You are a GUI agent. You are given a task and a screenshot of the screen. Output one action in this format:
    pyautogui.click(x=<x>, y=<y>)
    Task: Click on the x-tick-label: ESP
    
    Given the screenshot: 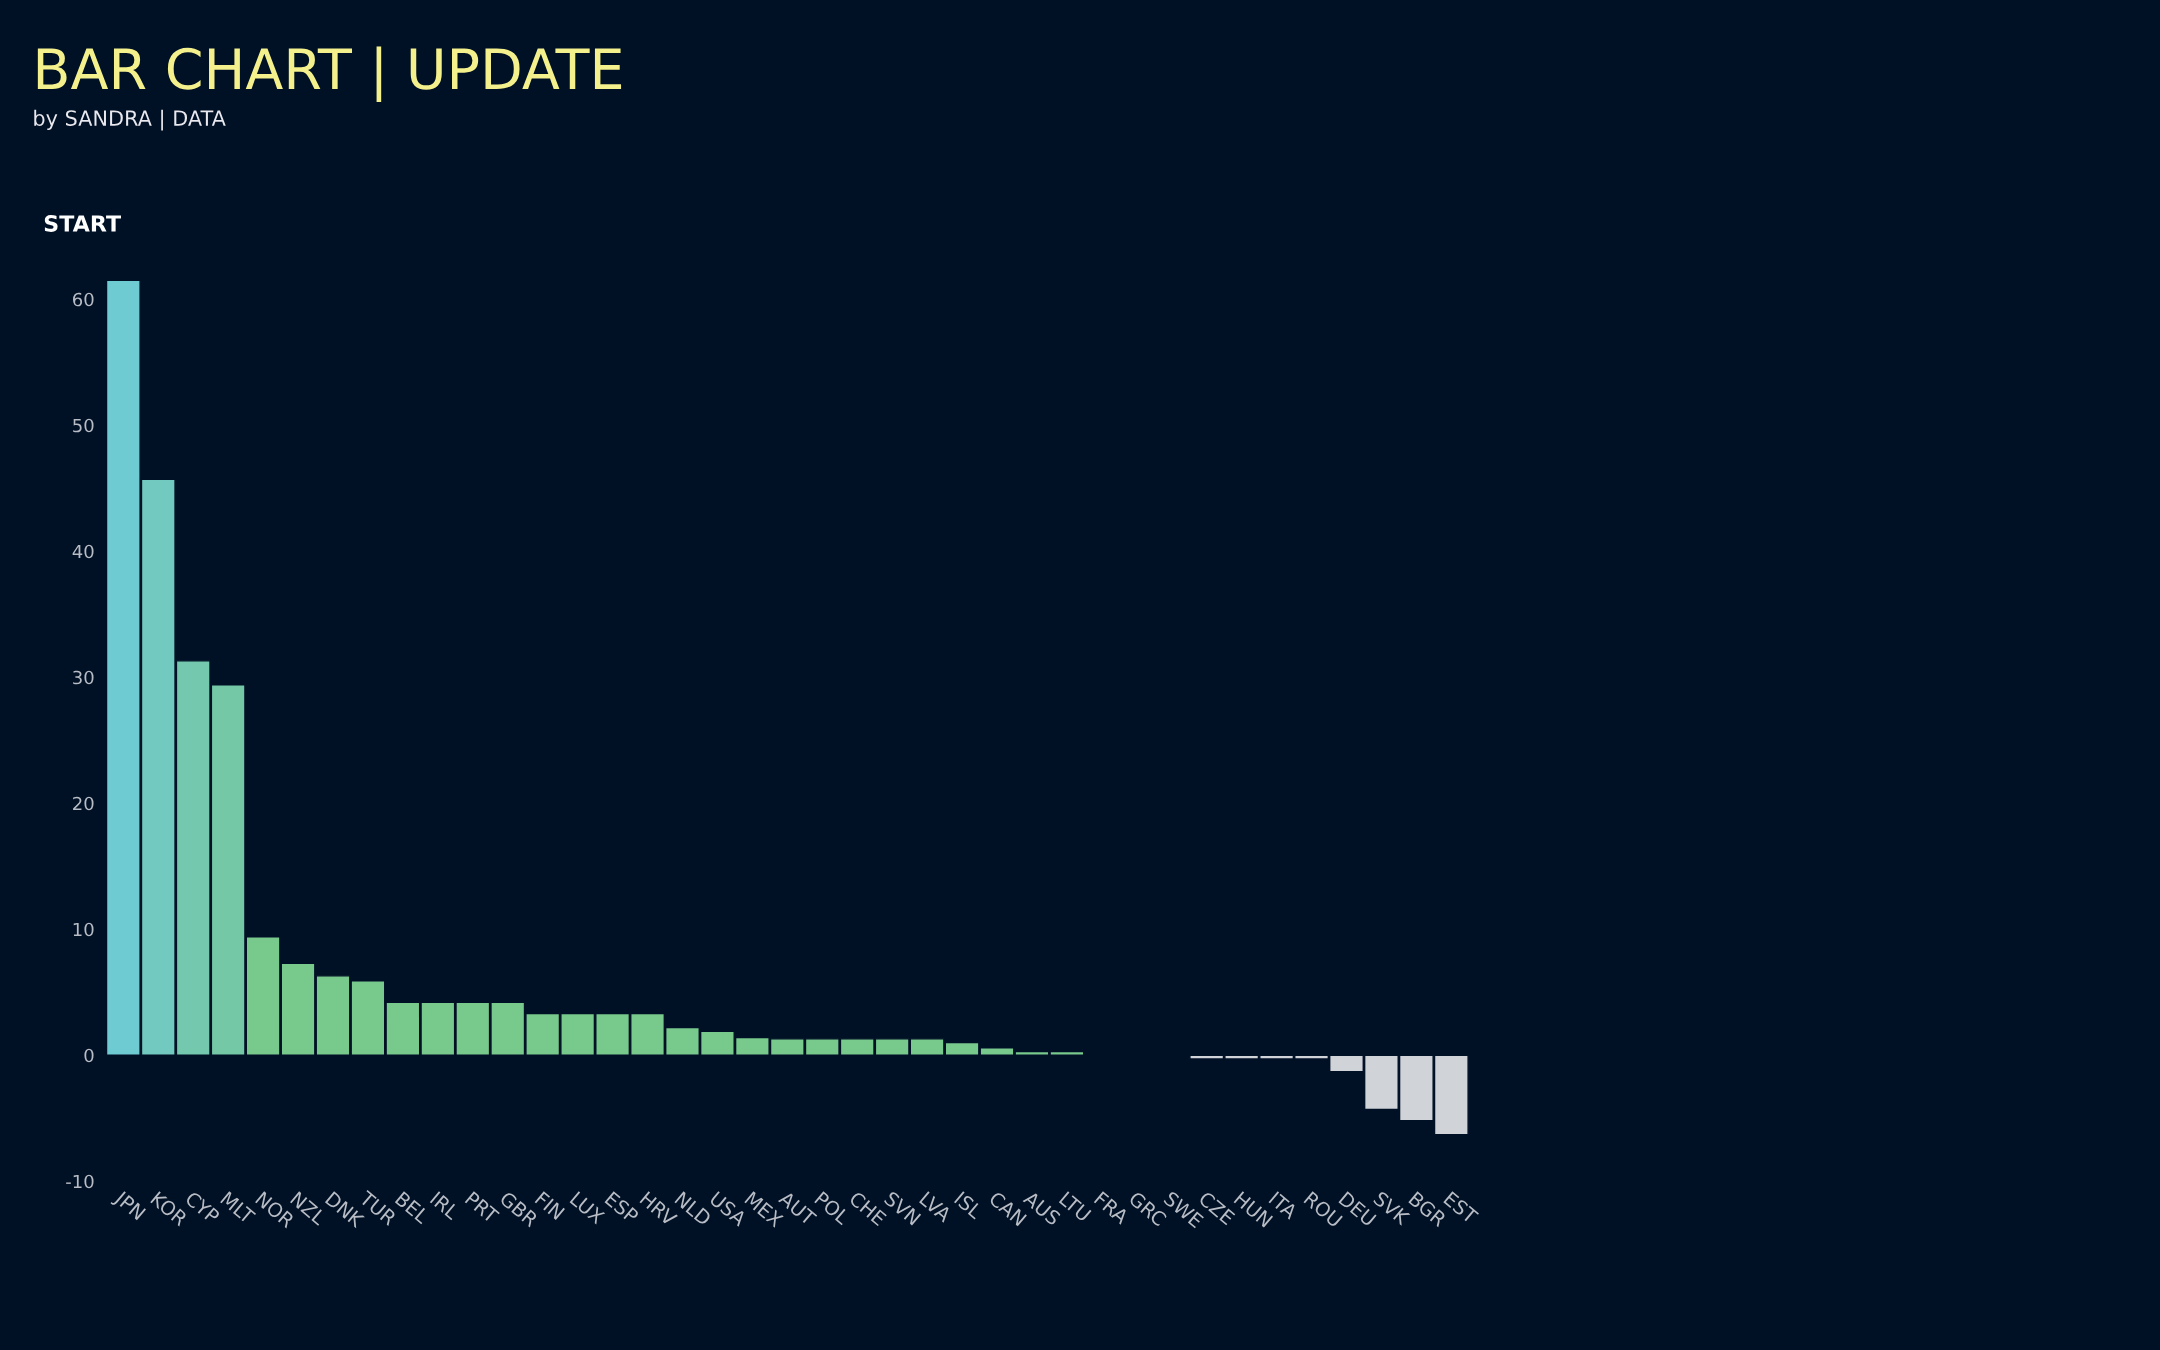 What is the action you would take?
    pyautogui.click(x=622, y=1208)
    